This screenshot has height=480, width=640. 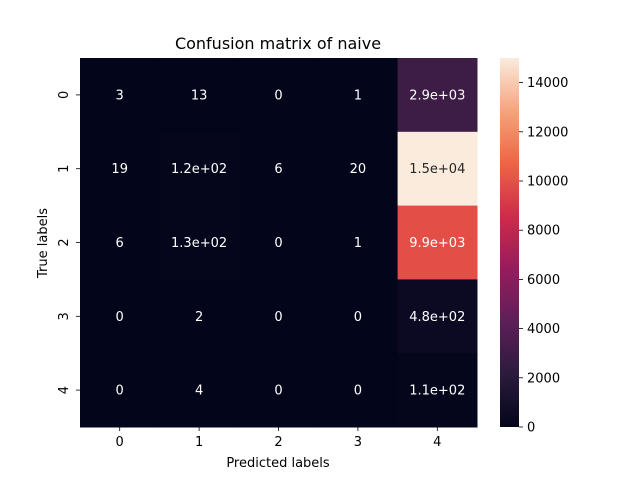 What do you see at coordinates (278, 463) in the screenshot?
I see `x-axis-label: Predicted labels` at bounding box center [278, 463].